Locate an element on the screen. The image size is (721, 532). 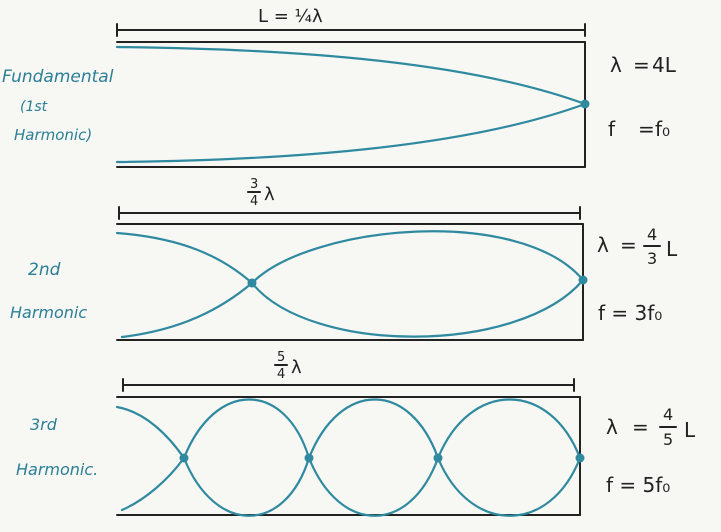
node-3-closed is located at coordinates (580, 458).